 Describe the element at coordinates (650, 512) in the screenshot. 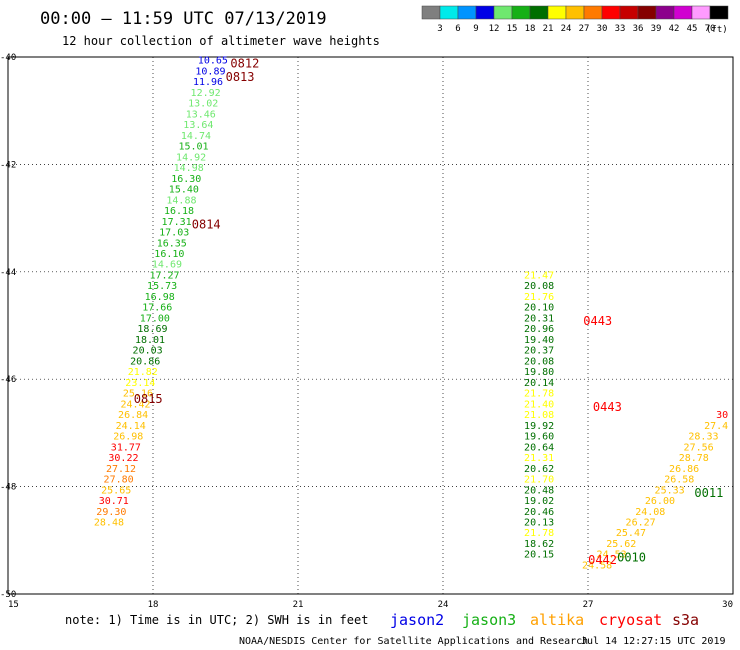

I see `swh-value: 24.08` at that location.